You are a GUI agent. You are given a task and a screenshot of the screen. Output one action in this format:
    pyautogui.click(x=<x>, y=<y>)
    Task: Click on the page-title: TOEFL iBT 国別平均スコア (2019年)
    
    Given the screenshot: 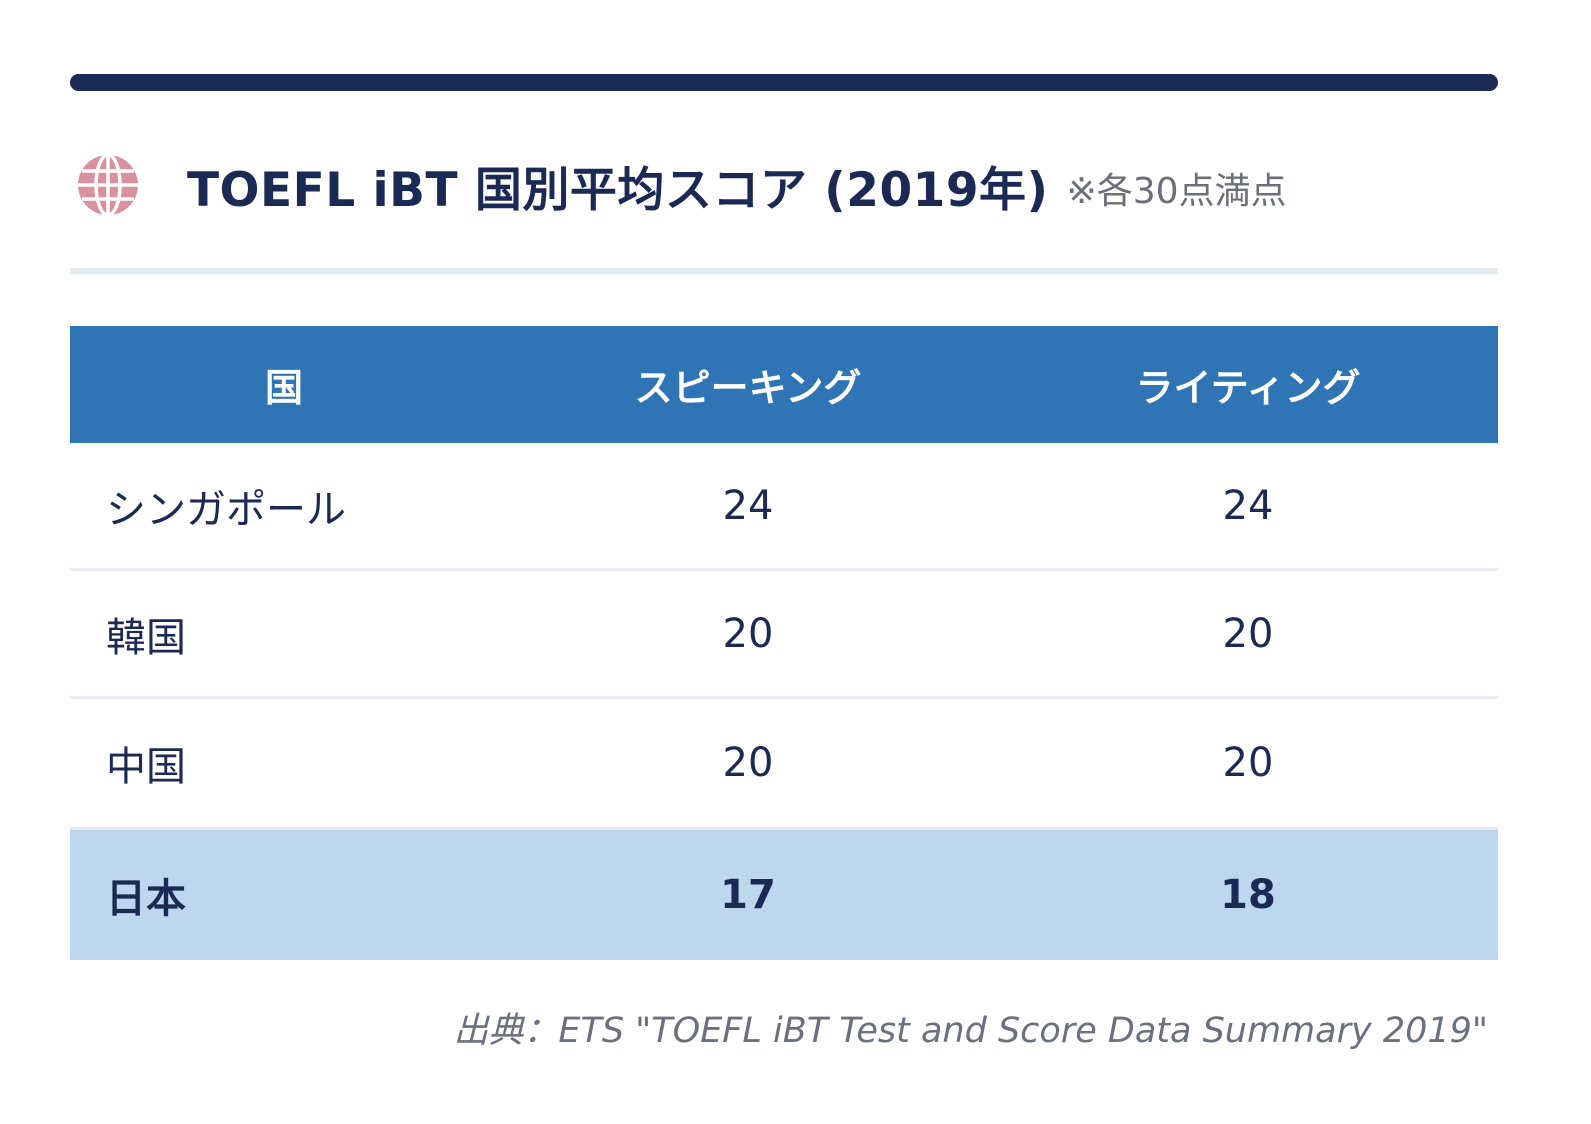 What is the action you would take?
    pyautogui.click(x=618, y=190)
    